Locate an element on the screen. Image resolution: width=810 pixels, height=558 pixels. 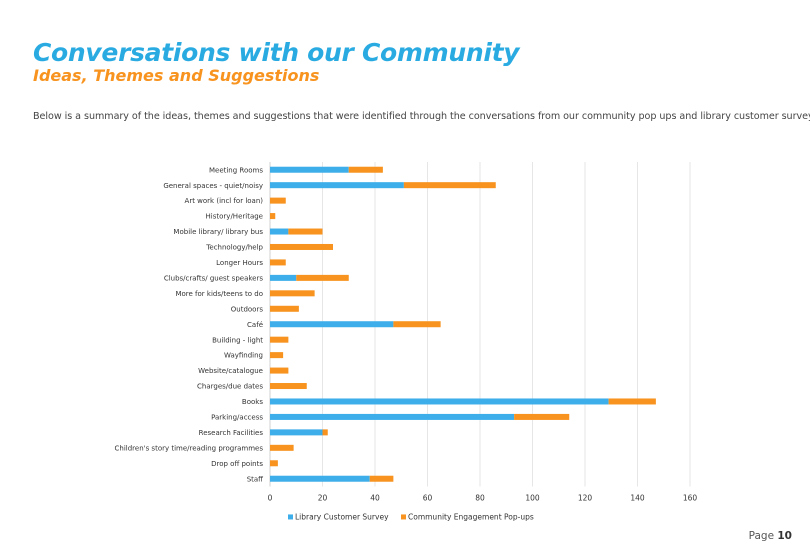
category-label: Books is located at coordinates (252, 402).